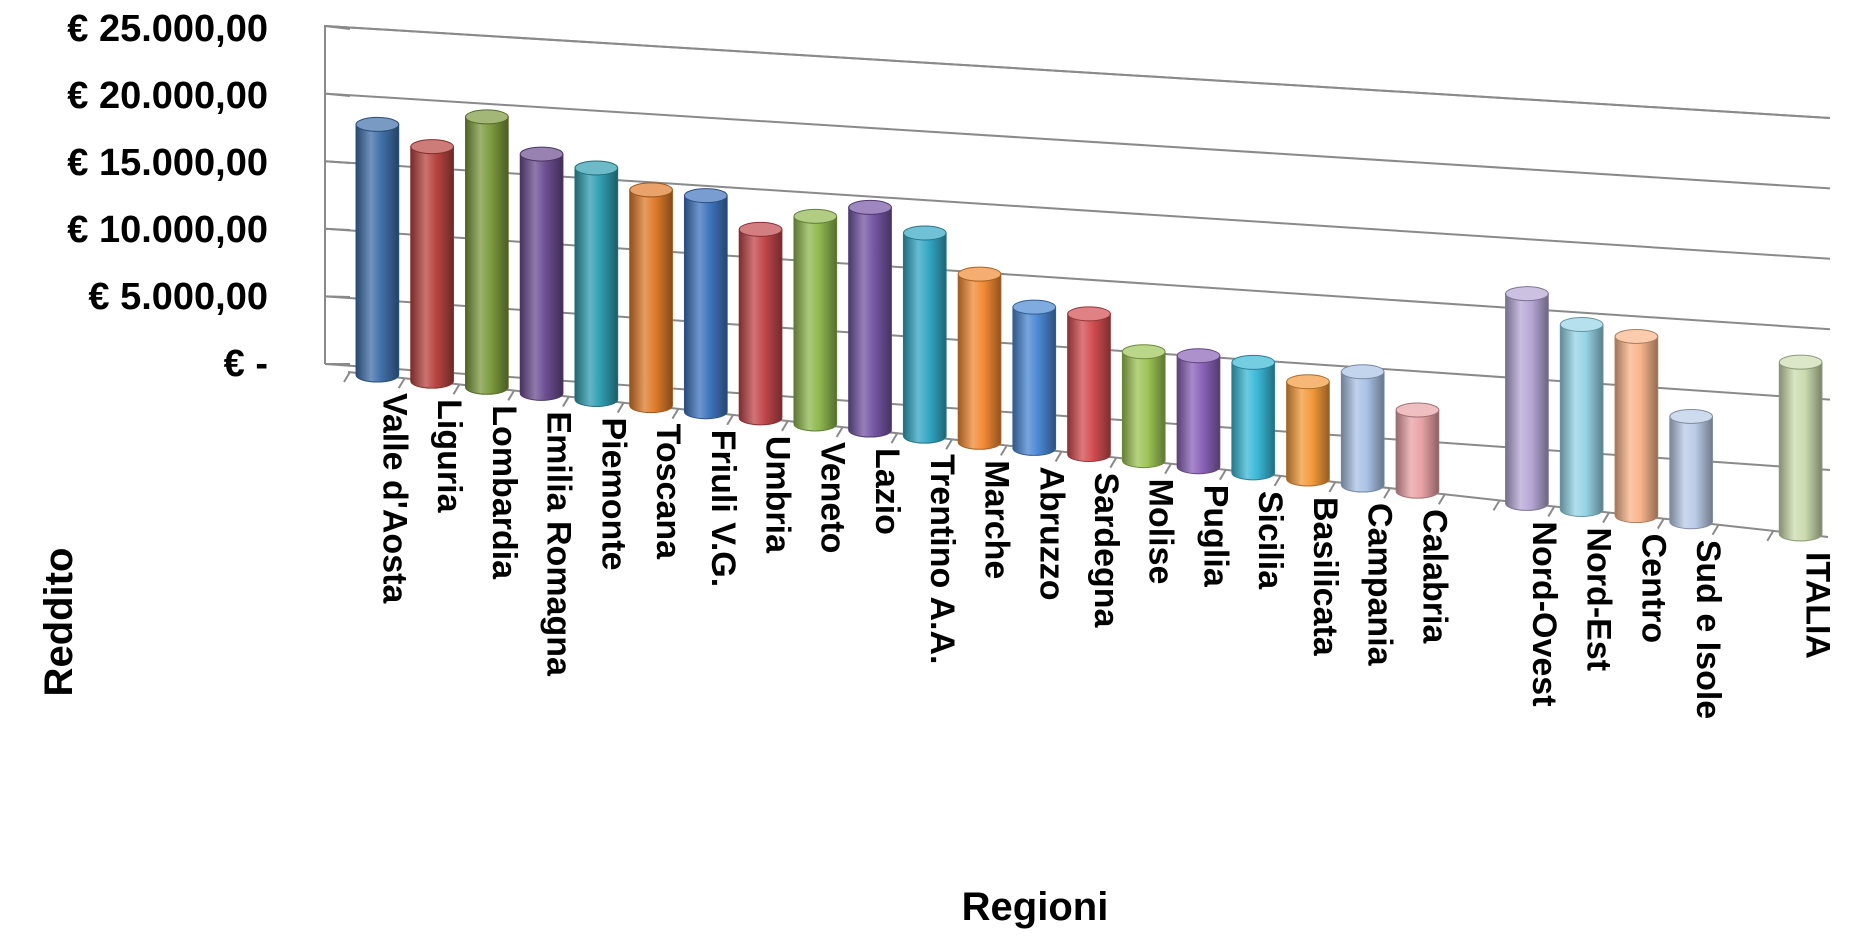  I want to click on x-tick-label: Calabria, so click(1434, 576).